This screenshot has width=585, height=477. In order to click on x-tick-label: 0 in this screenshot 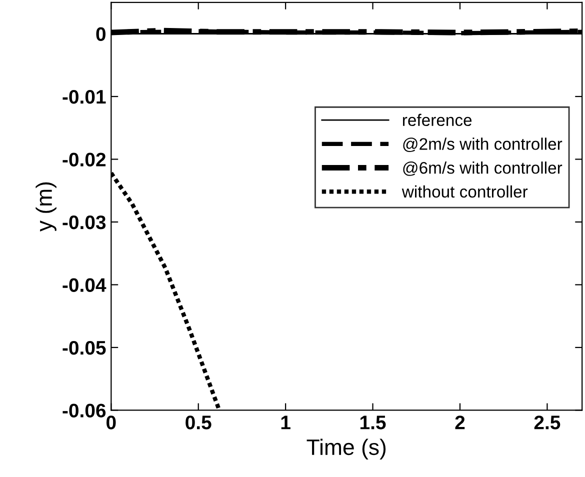, I will do `click(111, 423)`.